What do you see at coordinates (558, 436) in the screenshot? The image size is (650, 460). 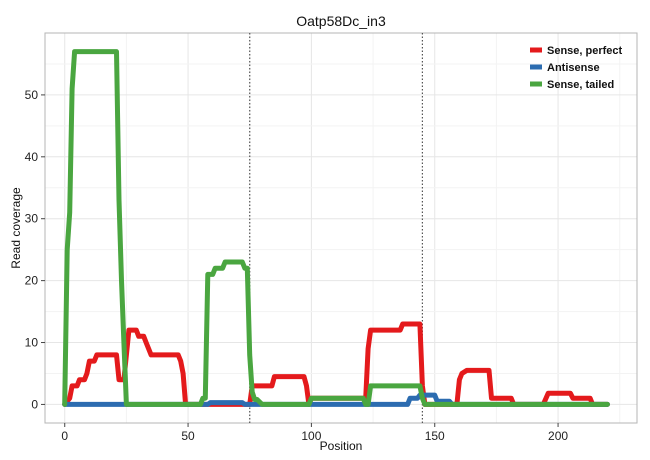 I see `x-tick-label: 200` at bounding box center [558, 436].